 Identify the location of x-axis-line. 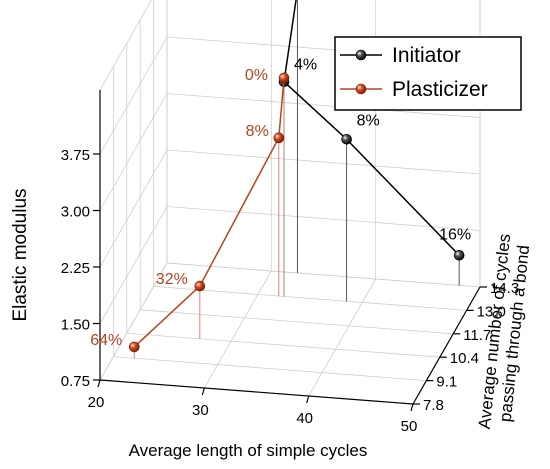
(256, 392).